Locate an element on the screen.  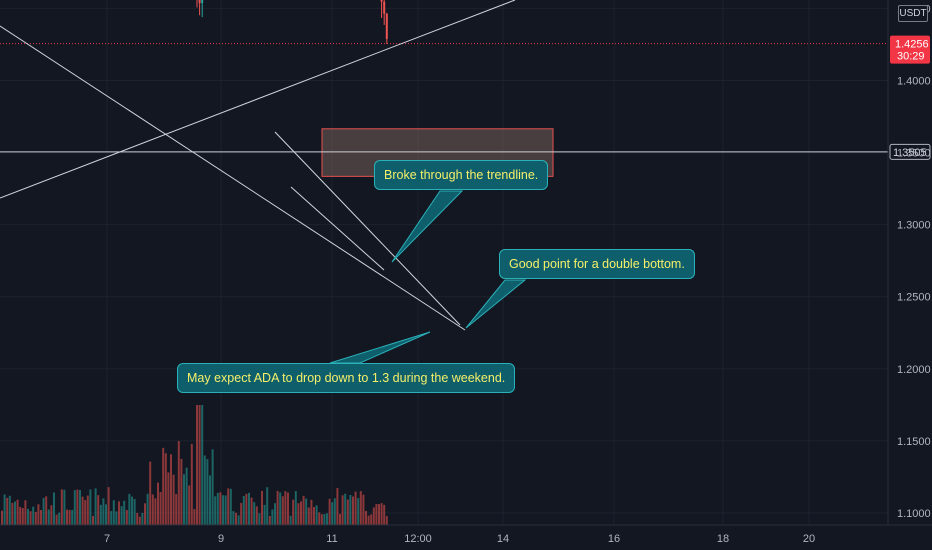
volume-bars is located at coordinates (194, 465).